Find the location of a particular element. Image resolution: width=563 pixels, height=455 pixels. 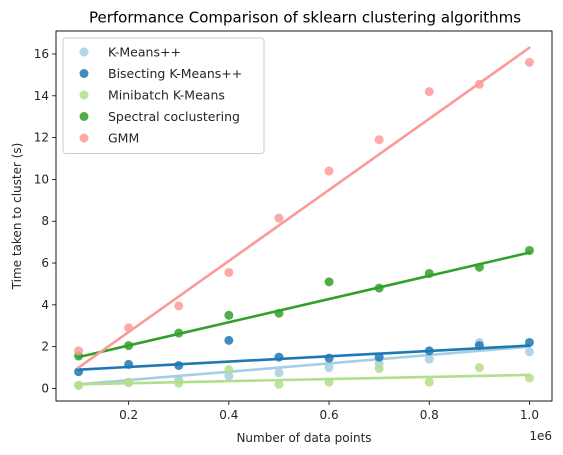

legend-marker-minibatch-k-means is located at coordinates (84, 95).